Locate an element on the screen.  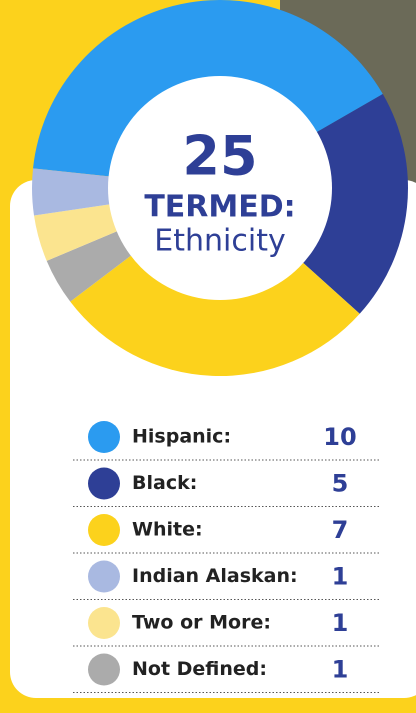
value-label: 7 is located at coordinates (340, 530).